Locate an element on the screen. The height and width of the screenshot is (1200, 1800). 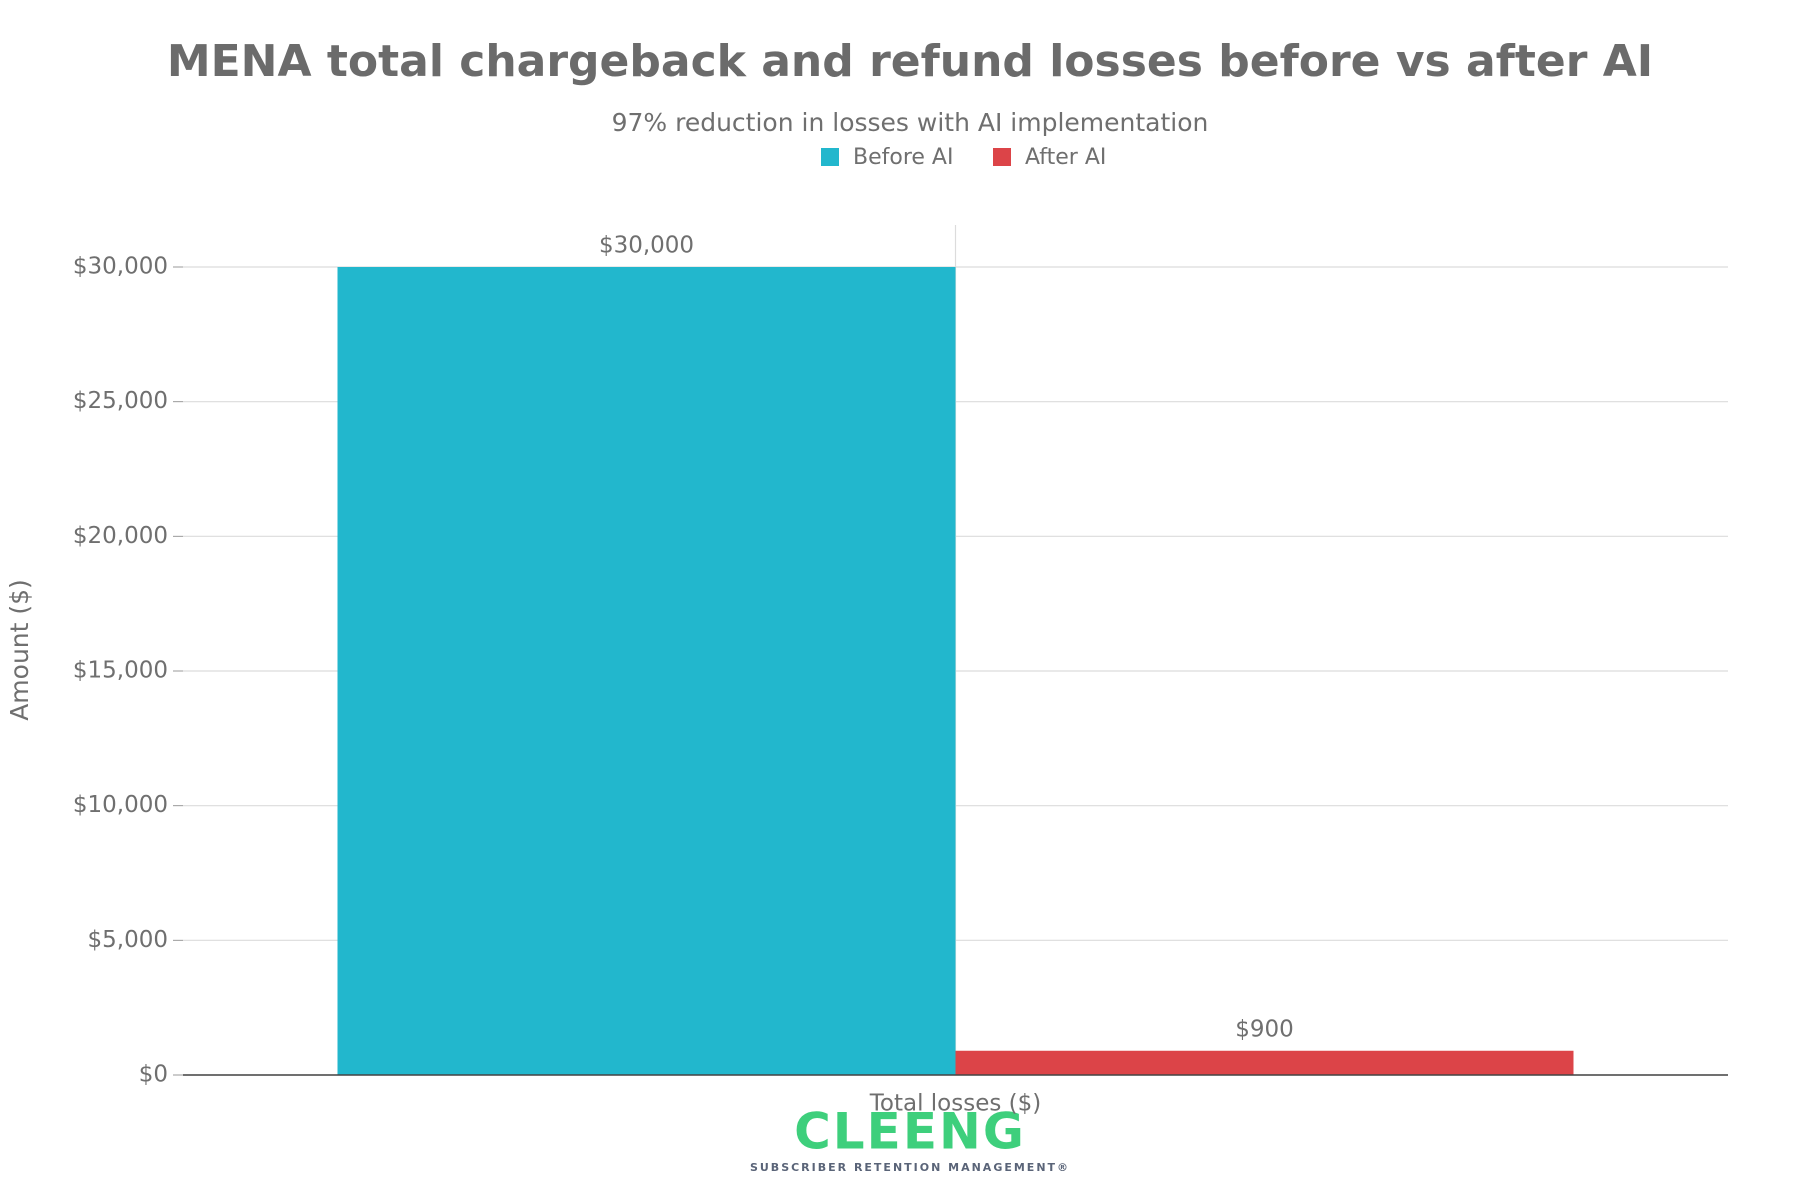
data-label: $900 is located at coordinates (1264, 1029).